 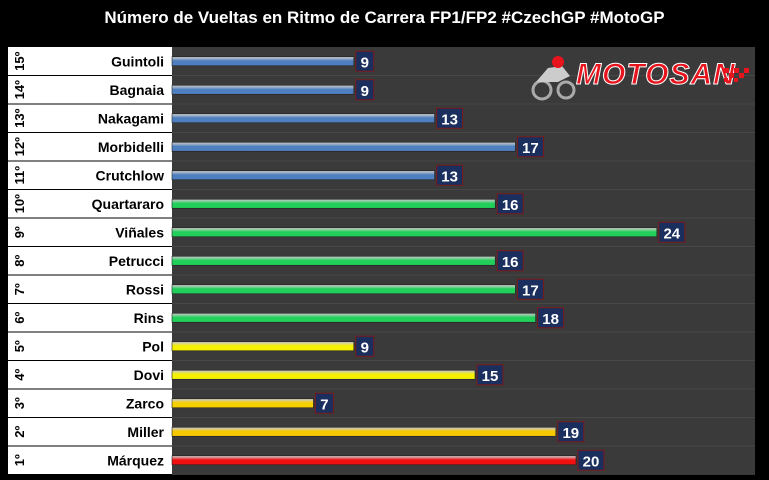 What do you see at coordinates (136, 261) in the screenshot?
I see `category-label: Petrucci` at bounding box center [136, 261].